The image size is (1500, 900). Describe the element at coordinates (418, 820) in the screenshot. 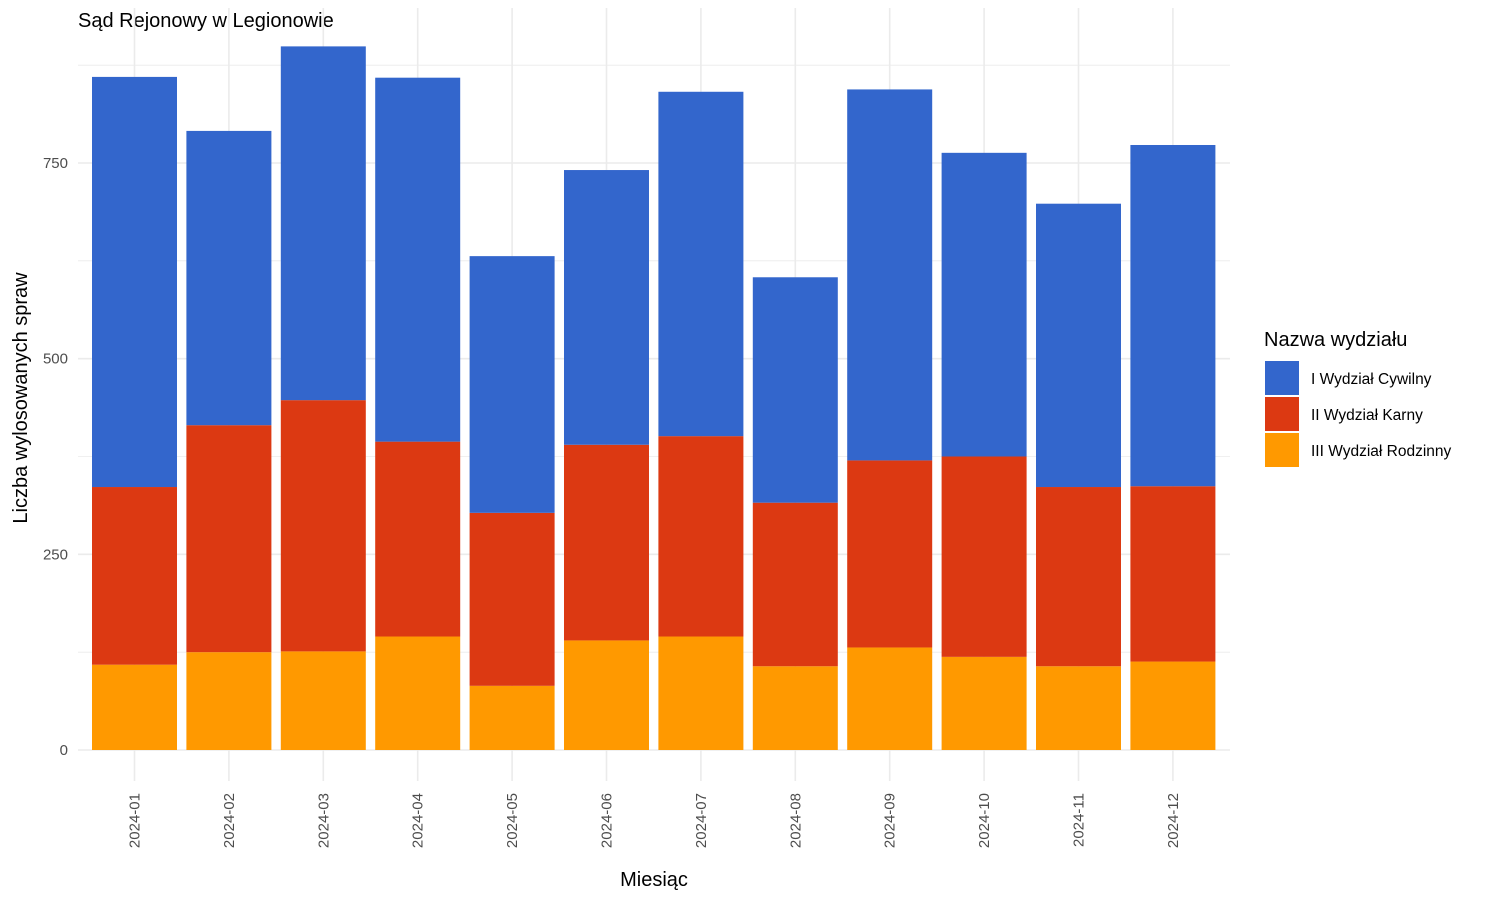

I see `x-tick-label: 2024-04` at that location.